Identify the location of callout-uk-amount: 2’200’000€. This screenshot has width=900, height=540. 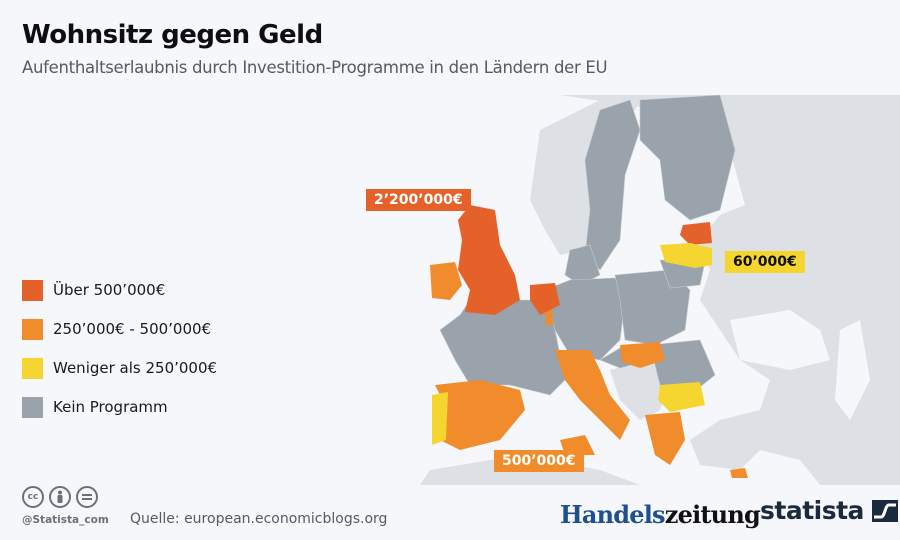
(418, 200).